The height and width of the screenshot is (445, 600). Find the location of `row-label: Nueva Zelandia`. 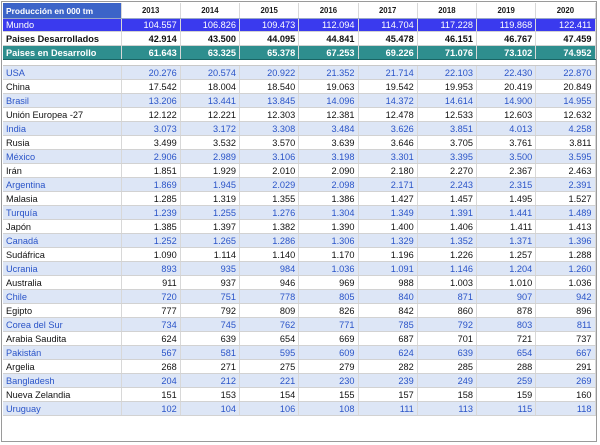

row-label: Nueva Zelandia is located at coordinates (62, 394).